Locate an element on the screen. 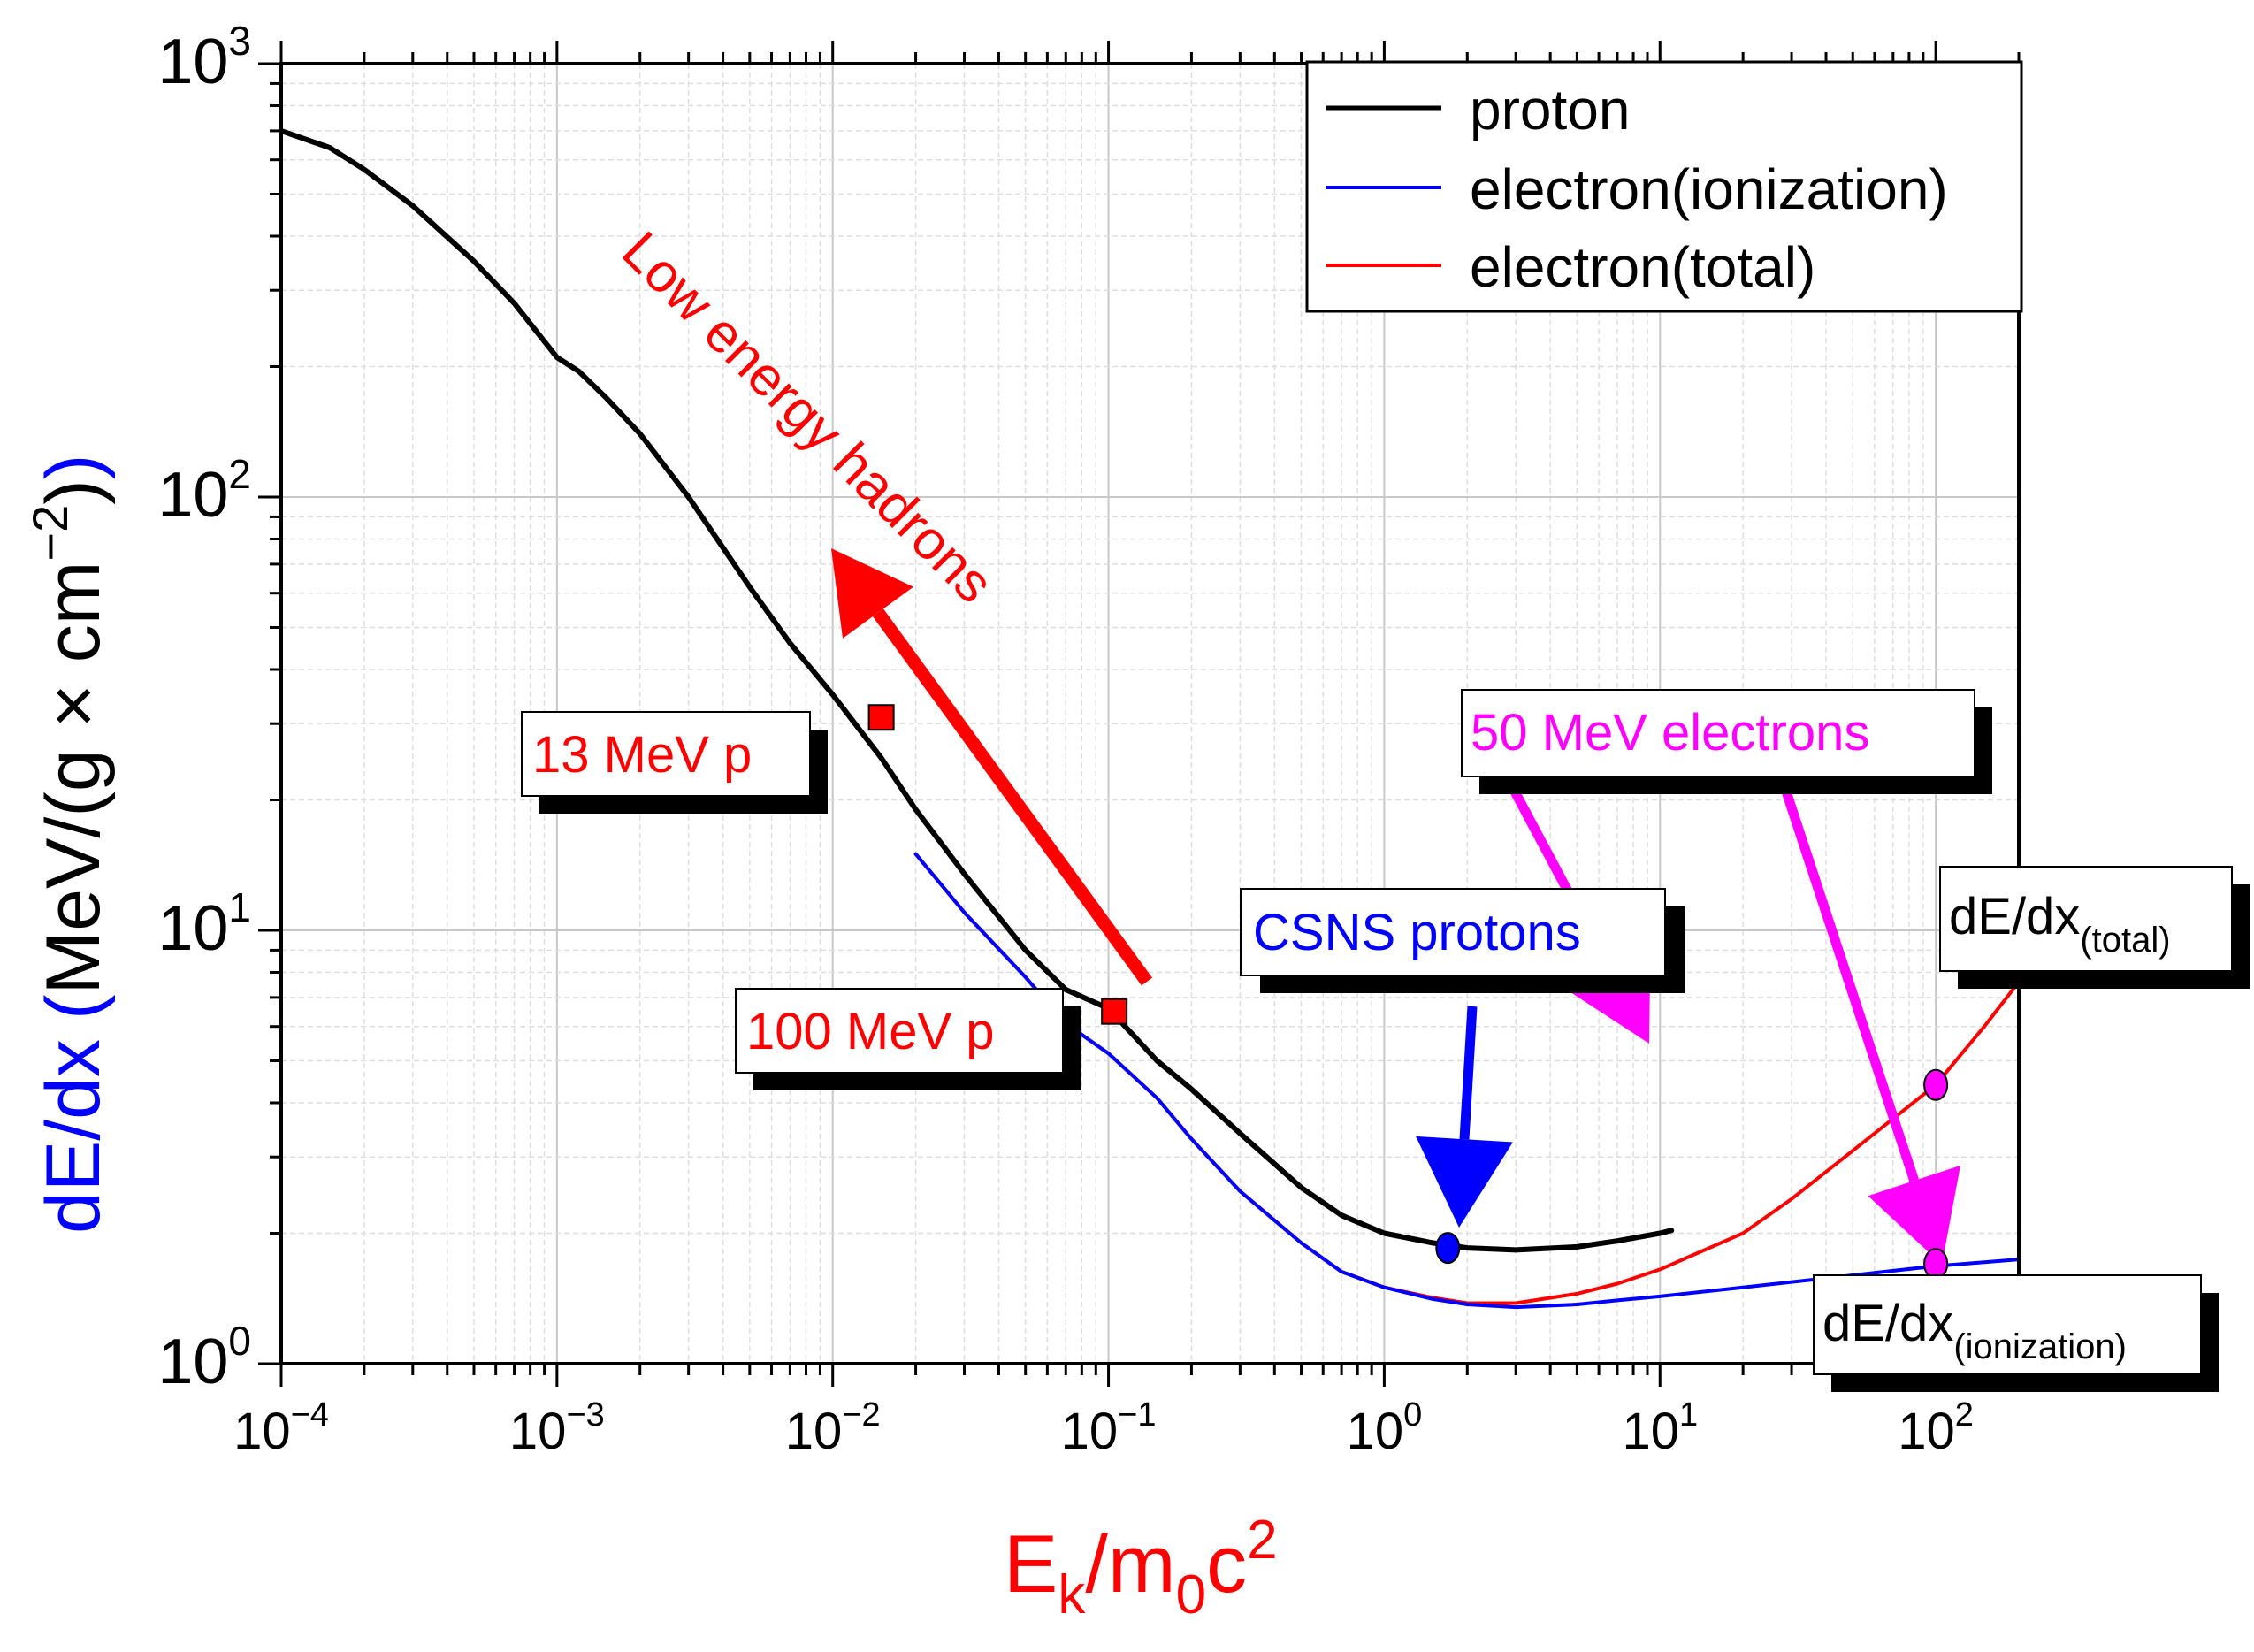 This screenshot has width=2254, height=1652. x-tick-label: 10⁻³ is located at coordinates (557, 1428).